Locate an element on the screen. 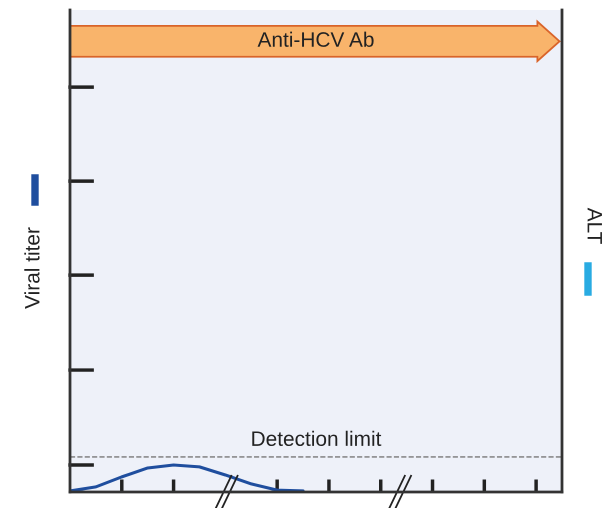 This screenshot has height=508, width=605. ref-line-label: Detection limit is located at coordinates (317, 438).